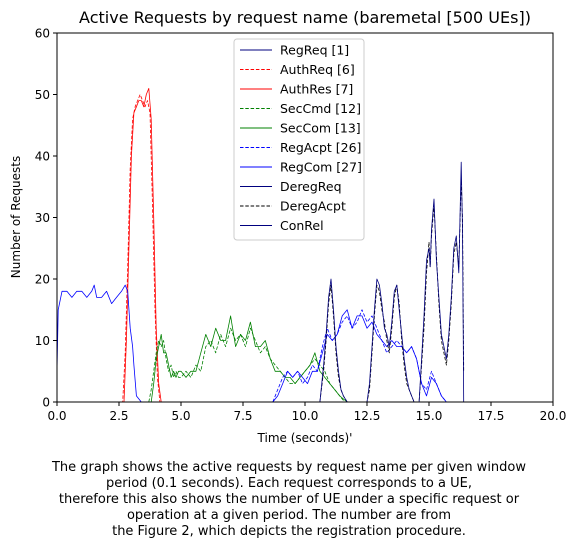  What do you see at coordinates (42, 95) in the screenshot?
I see `y-tick-label: 50` at bounding box center [42, 95].